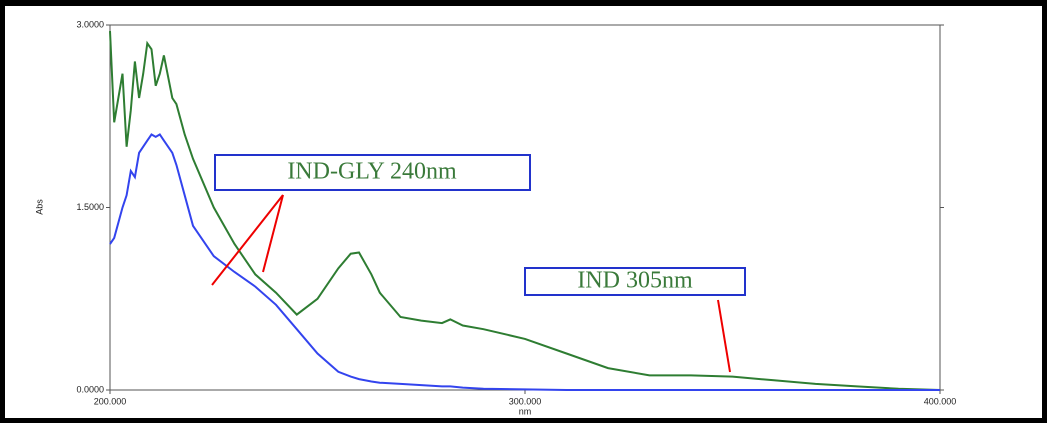 This screenshot has height=423, width=1047. What do you see at coordinates (525, 411) in the screenshot?
I see `x-axis-label: nm` at bounding box center [525, 411].